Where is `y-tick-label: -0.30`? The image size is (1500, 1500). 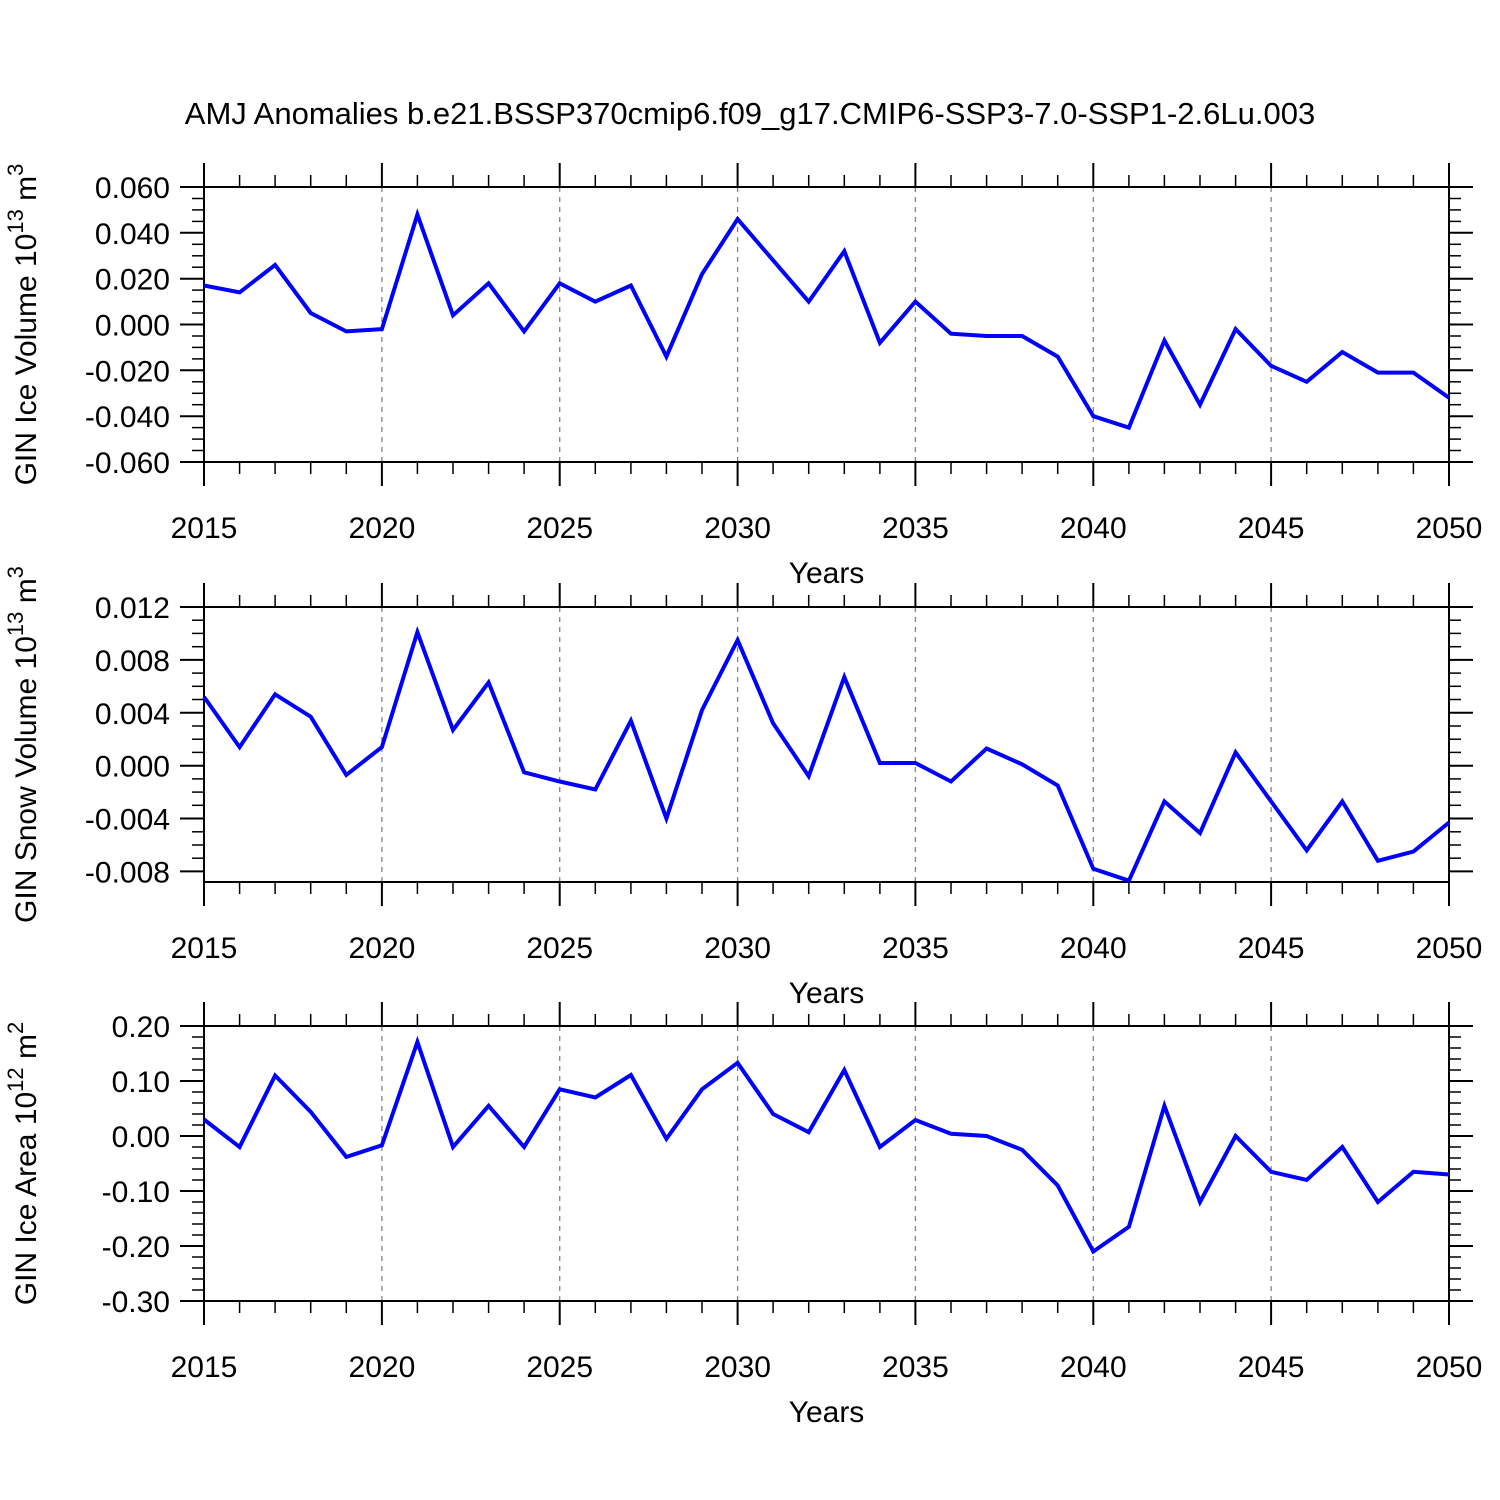 y-tick-label: -0.30 is located at coordinates (136, 1302).